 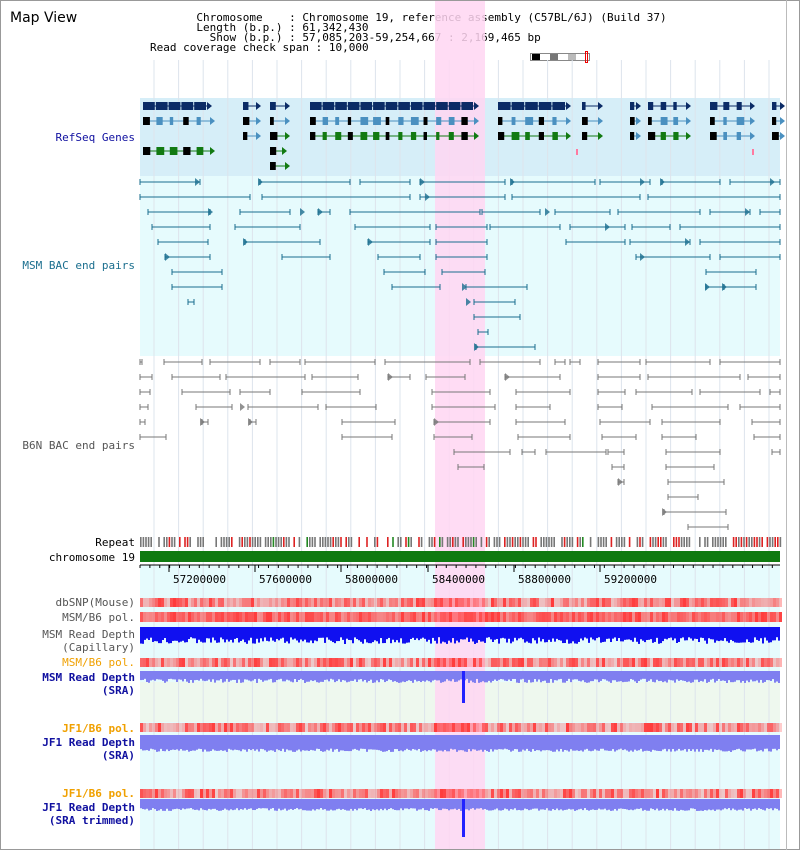 I want to click on msm-bac-track-label: MSM BAC end pairs, so click(x=78, y=265).